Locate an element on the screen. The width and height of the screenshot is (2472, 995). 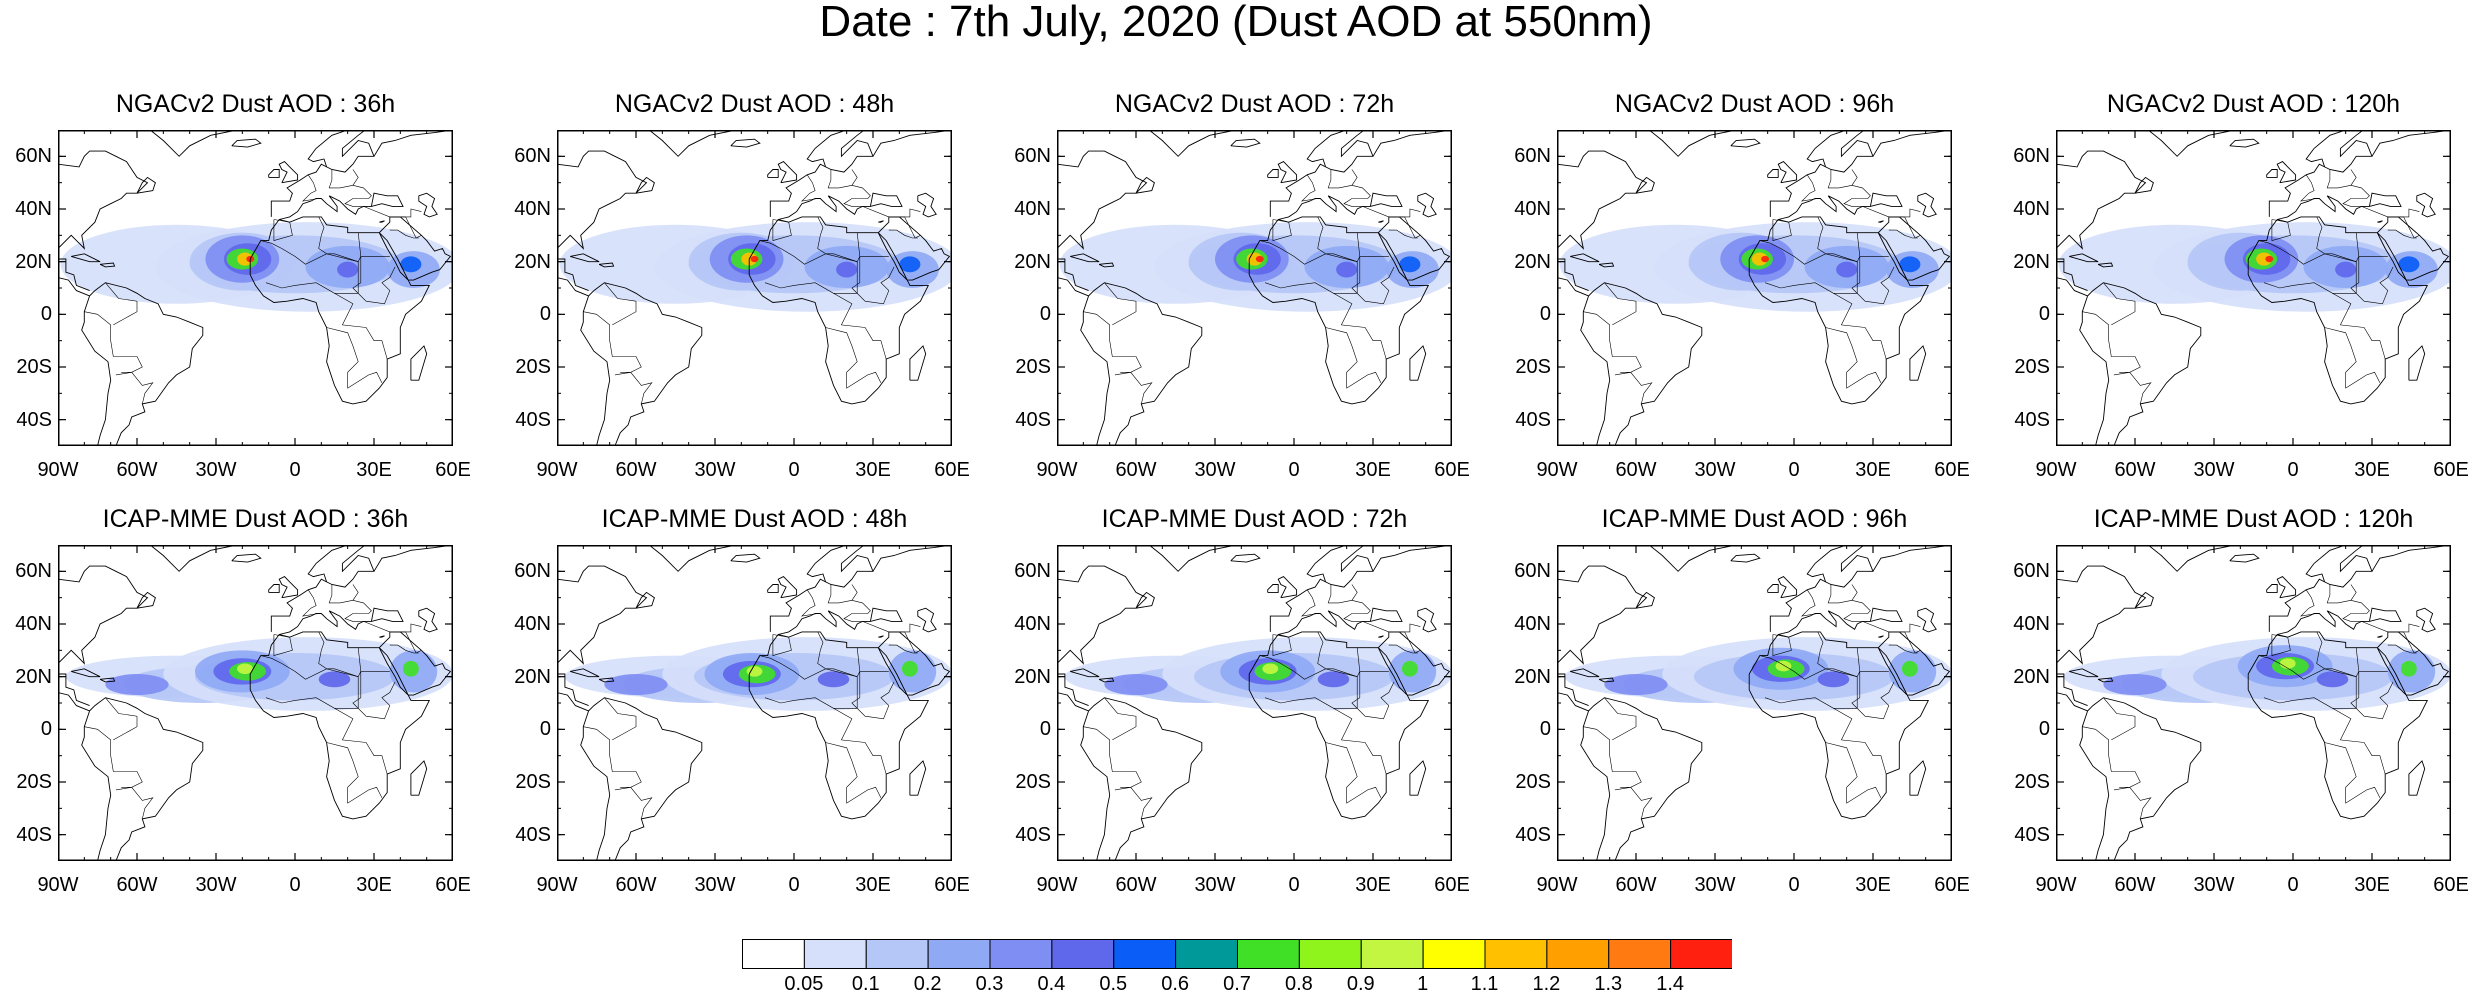
colorbar-label: 1 is located at coordinates (1423, 984).